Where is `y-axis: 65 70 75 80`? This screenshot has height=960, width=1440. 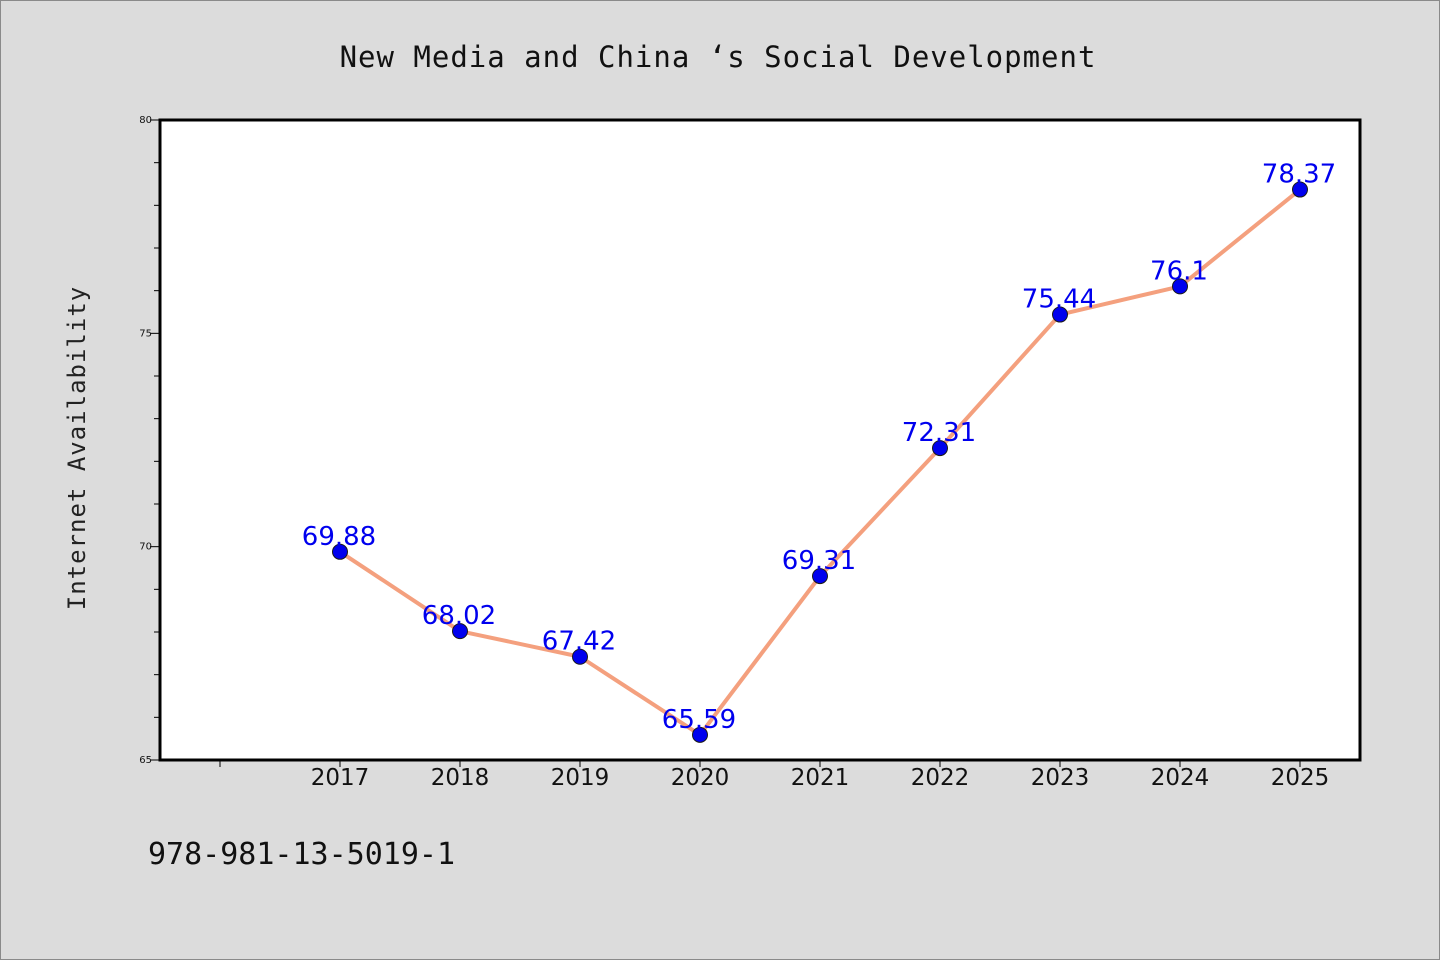
y-axis: 65 70 75 80 is located at coordinates (149, 440).